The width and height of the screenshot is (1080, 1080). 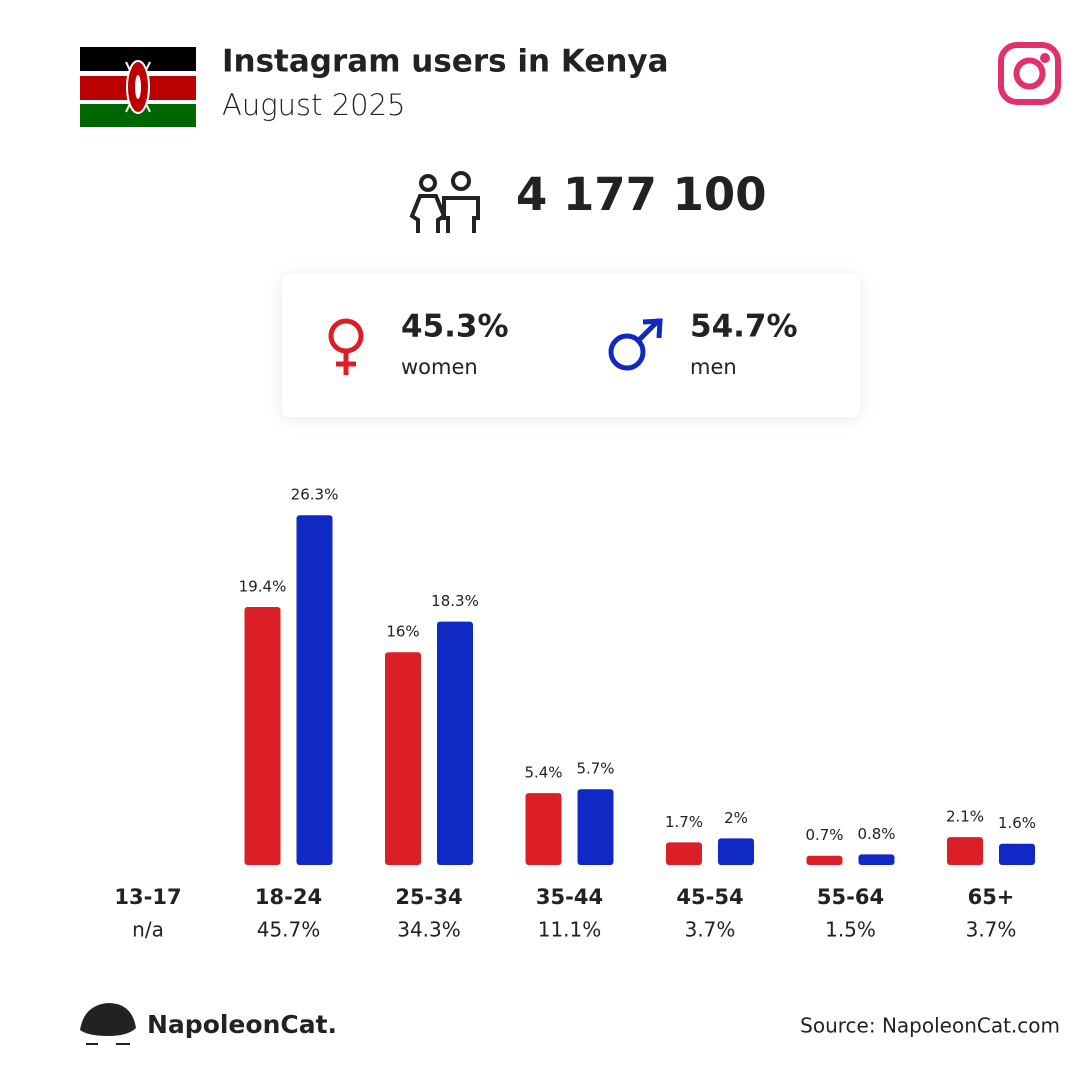 I want to click on value-label: 5.4%, so click(x=543, y=773).